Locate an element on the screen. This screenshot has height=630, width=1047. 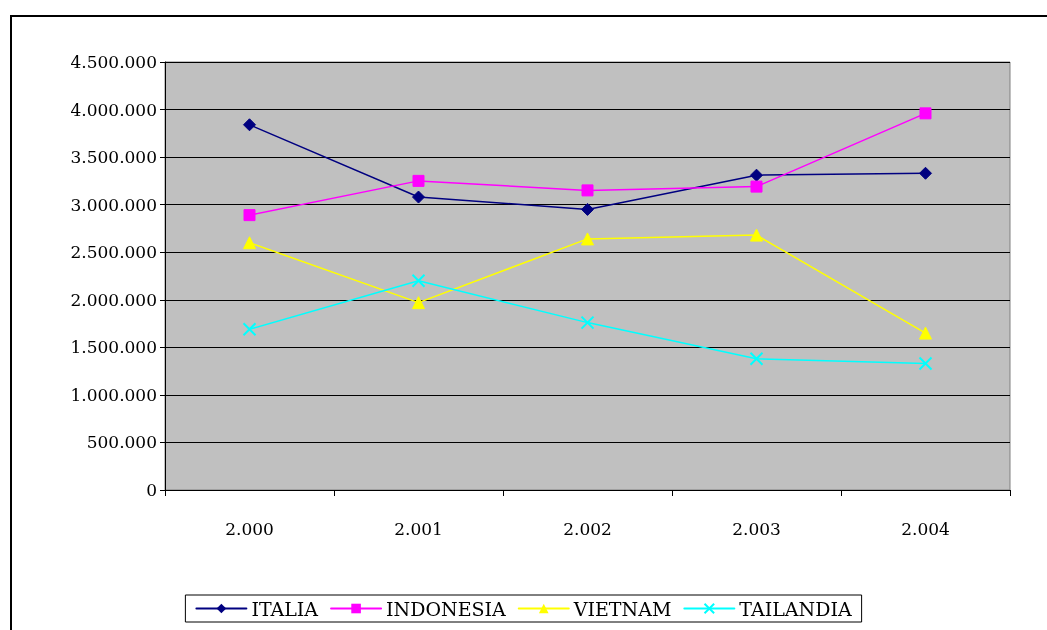
y-tick-label: 2.500.000 is located at coordinates (113, 252).